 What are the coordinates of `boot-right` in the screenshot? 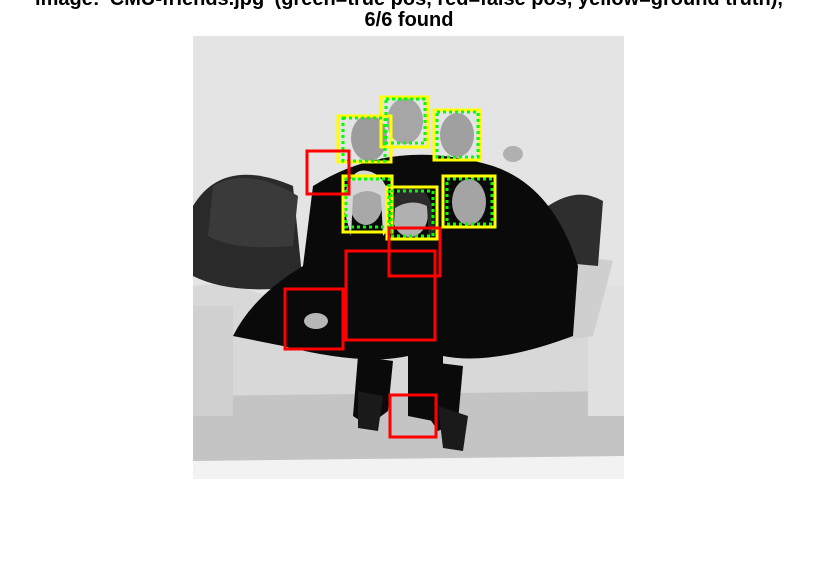 It's located at (453, 428).